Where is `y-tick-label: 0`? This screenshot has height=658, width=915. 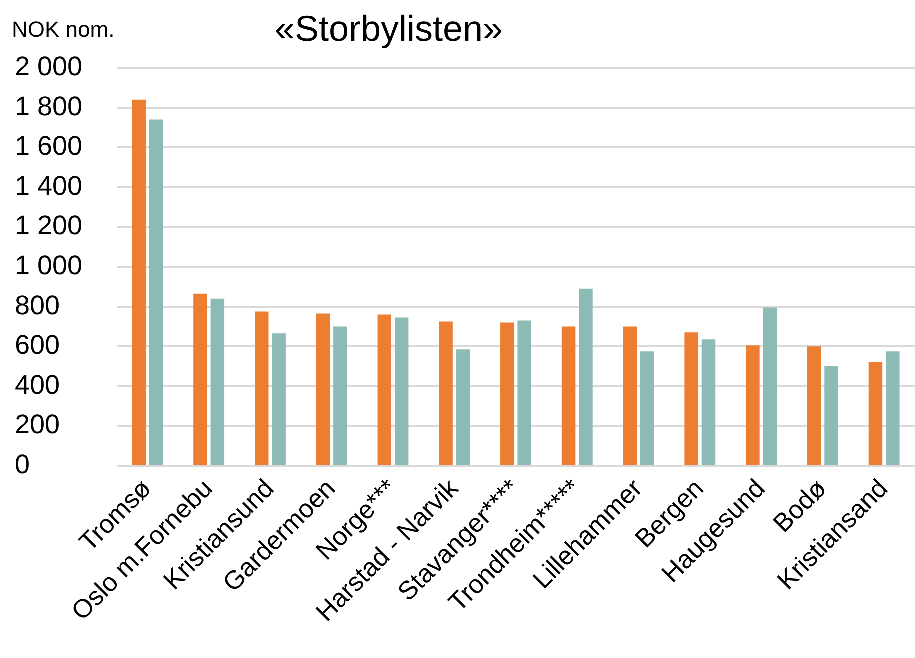 y-tick-label: 0 is located at coordinates (22, 464).